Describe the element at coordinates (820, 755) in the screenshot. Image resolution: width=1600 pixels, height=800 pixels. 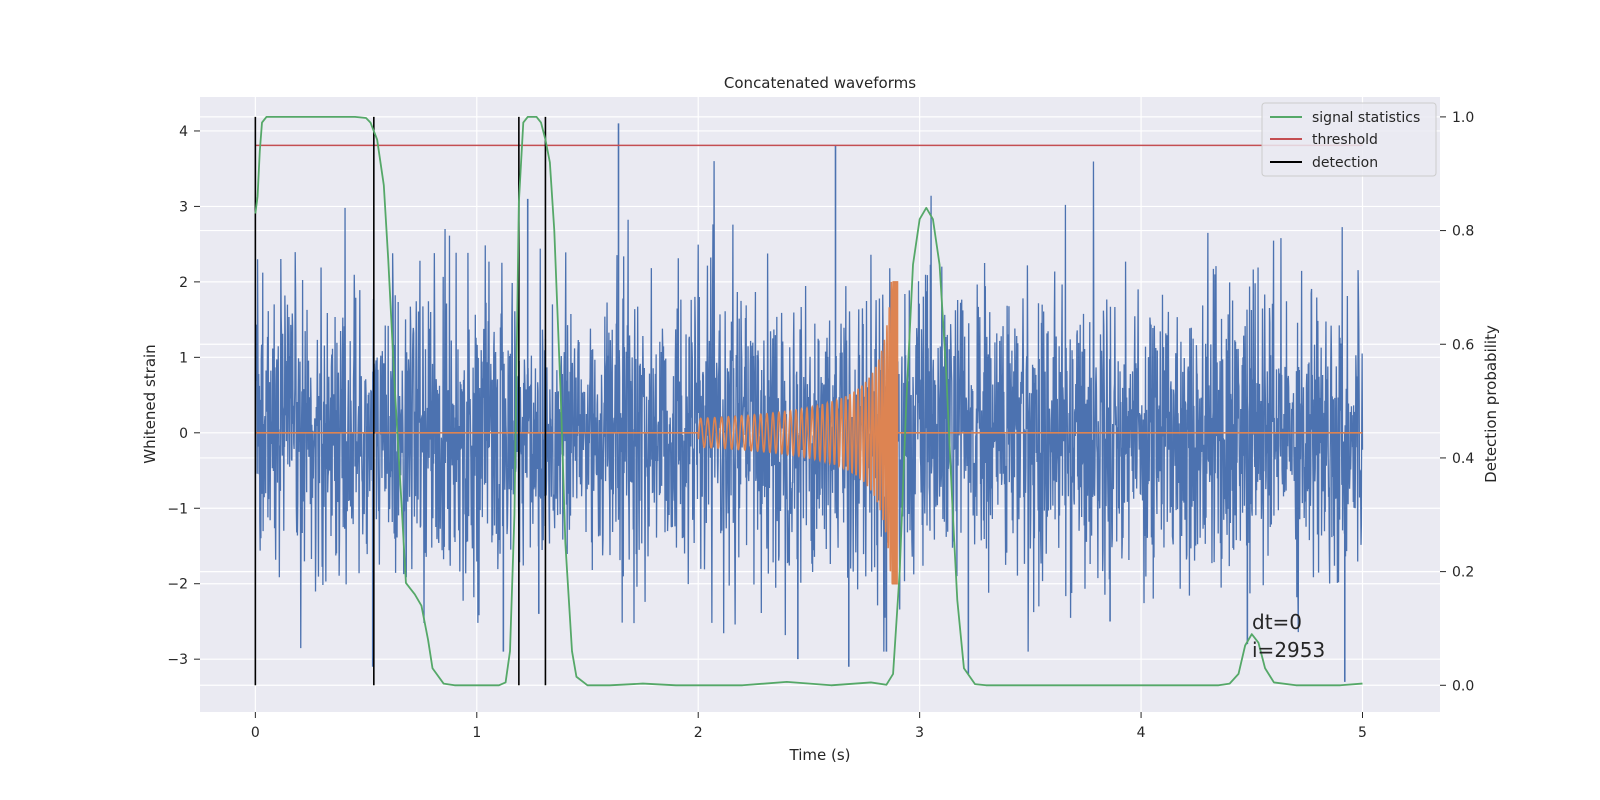
I see `x-axis-label: Time (s)` at that location.